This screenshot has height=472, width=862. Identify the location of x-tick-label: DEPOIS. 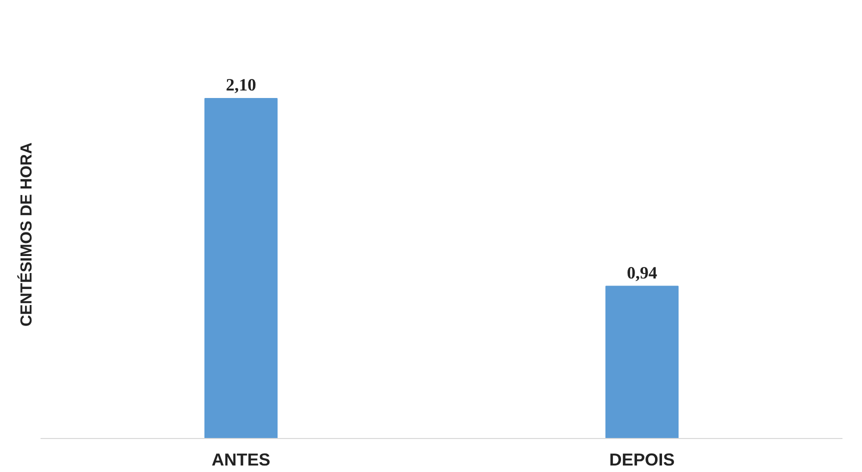
(642, 460).